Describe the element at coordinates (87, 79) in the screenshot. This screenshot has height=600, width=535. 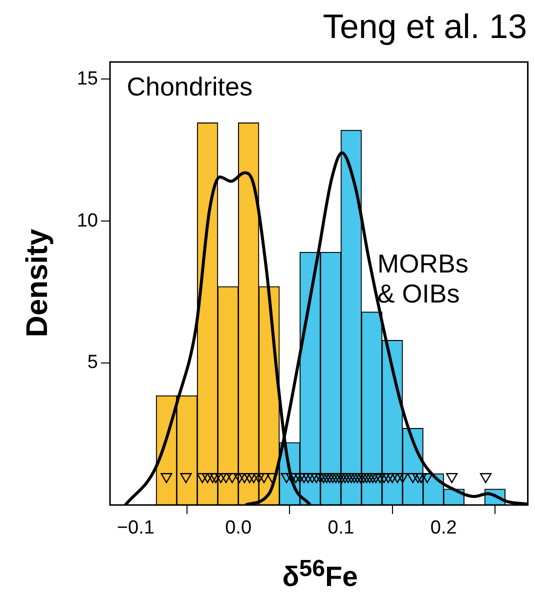
I see `y-tick-label: 15` at that location.